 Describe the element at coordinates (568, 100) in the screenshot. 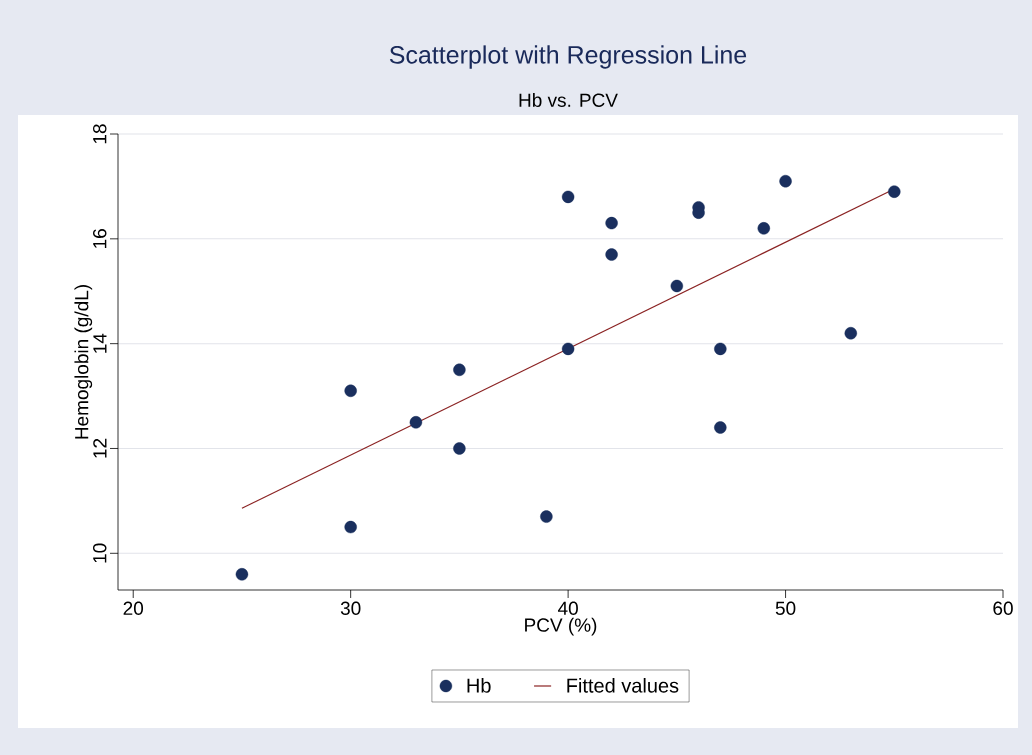

I see `chart-subtitle: Hb vs. PCV` at that location.